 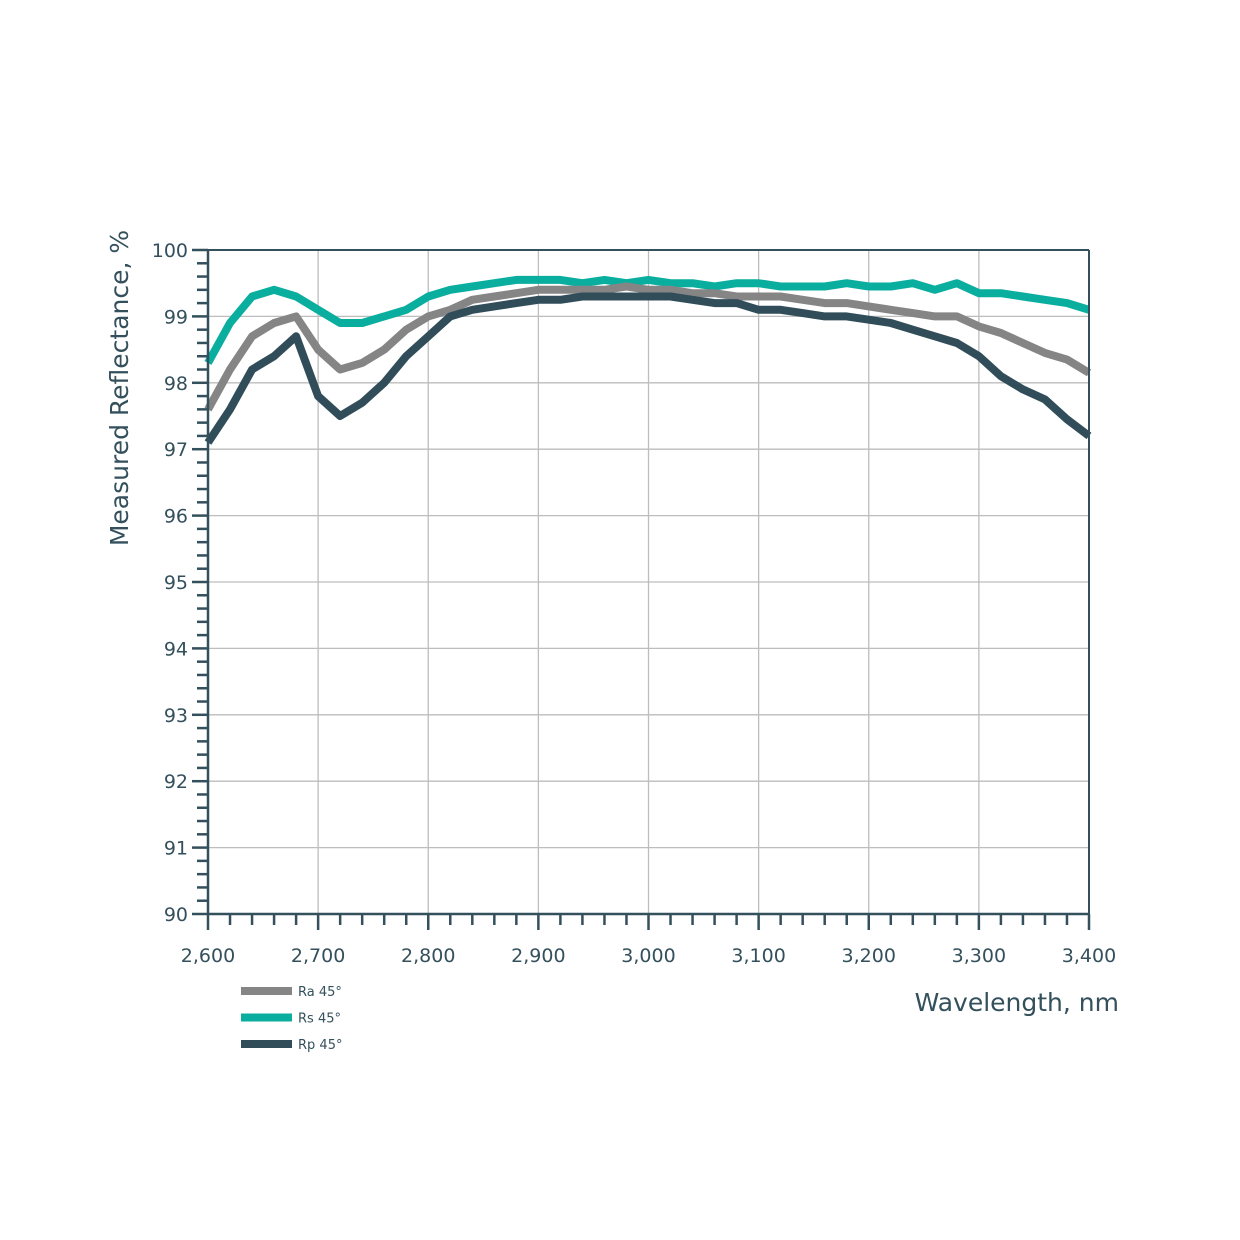 What do you see at coordinates (208, 956) in the screenshot?
I see `x-tick-label: 2,600` at bounding box center [208, 956].